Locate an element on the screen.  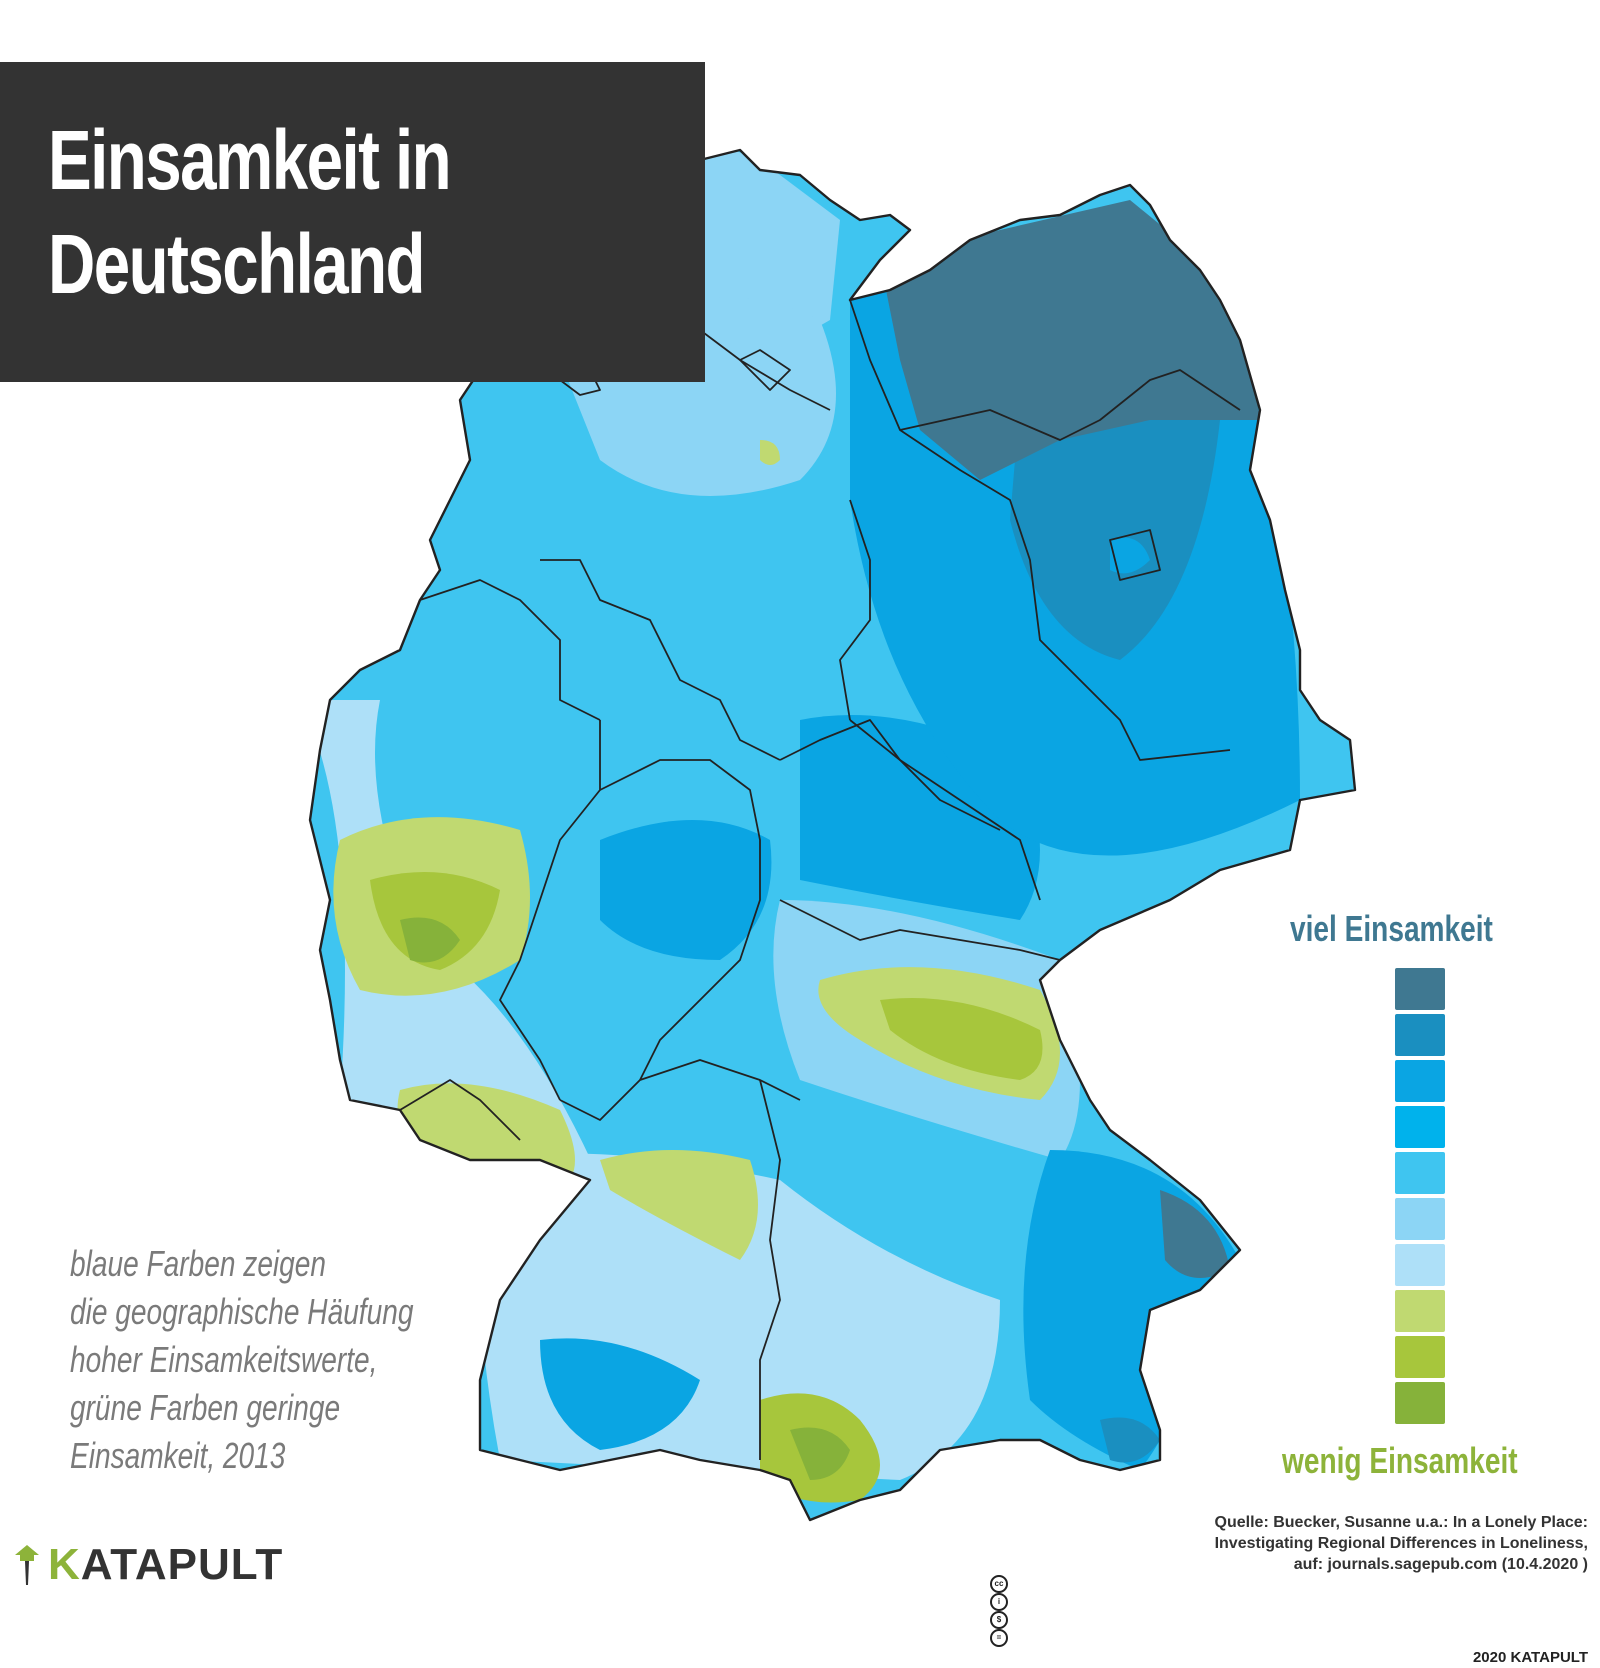
border-he-rp is located at coordinates (550, 910).